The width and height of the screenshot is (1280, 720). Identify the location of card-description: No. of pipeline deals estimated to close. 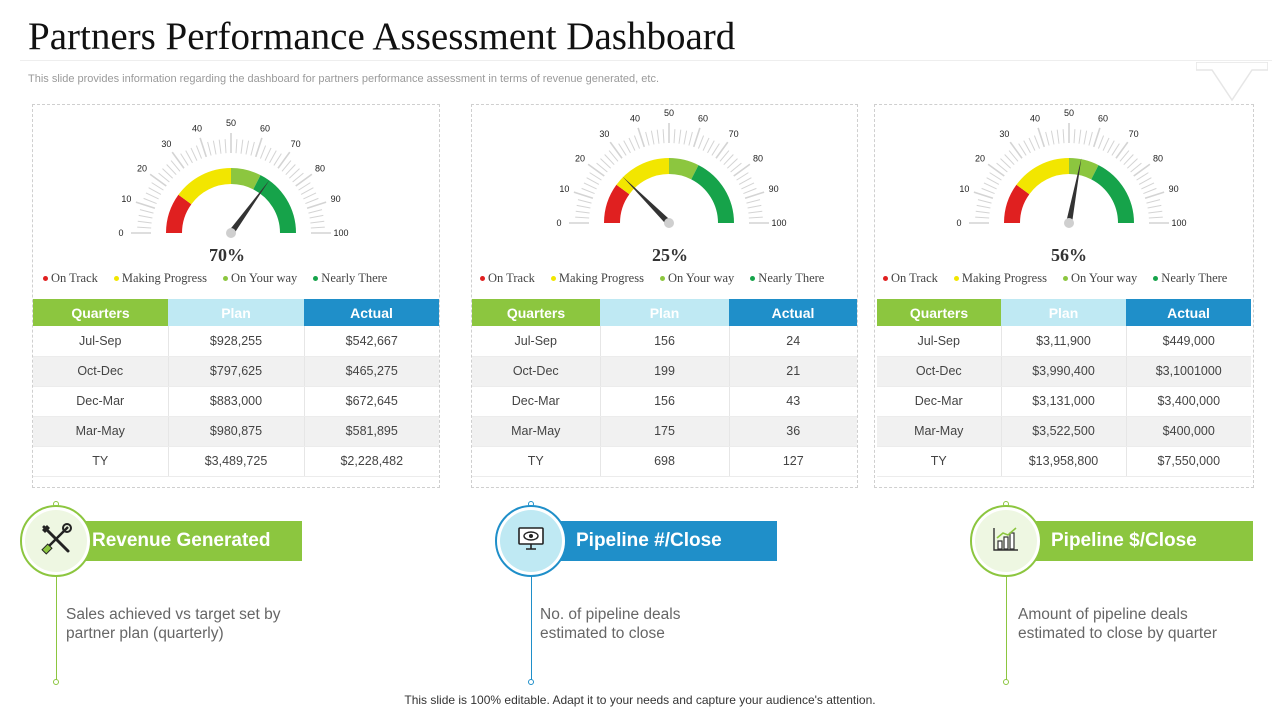
(610, 624).